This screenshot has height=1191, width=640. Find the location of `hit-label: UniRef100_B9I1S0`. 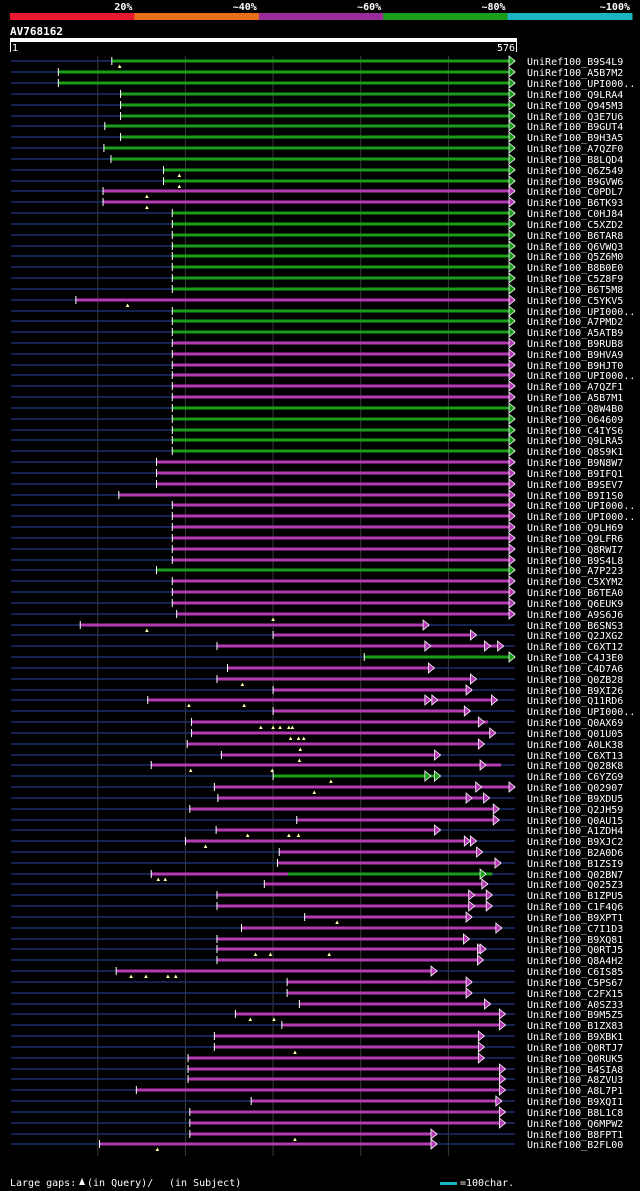

hit-label: UniRef100_B9I1S0 is located at coordinates (575, 496).